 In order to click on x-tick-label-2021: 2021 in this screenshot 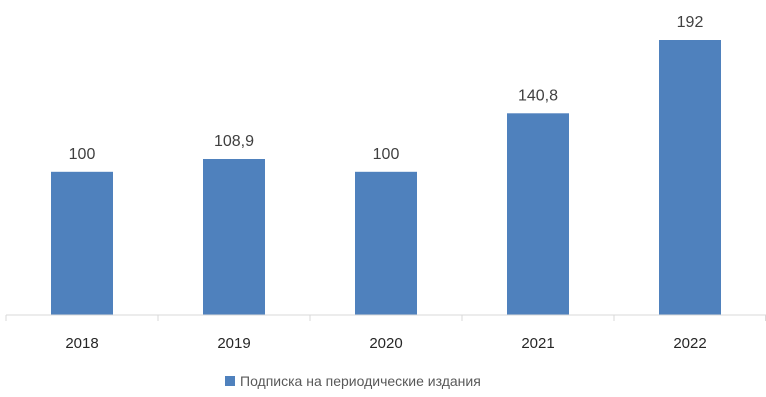, I will do `click(537, 343)`.